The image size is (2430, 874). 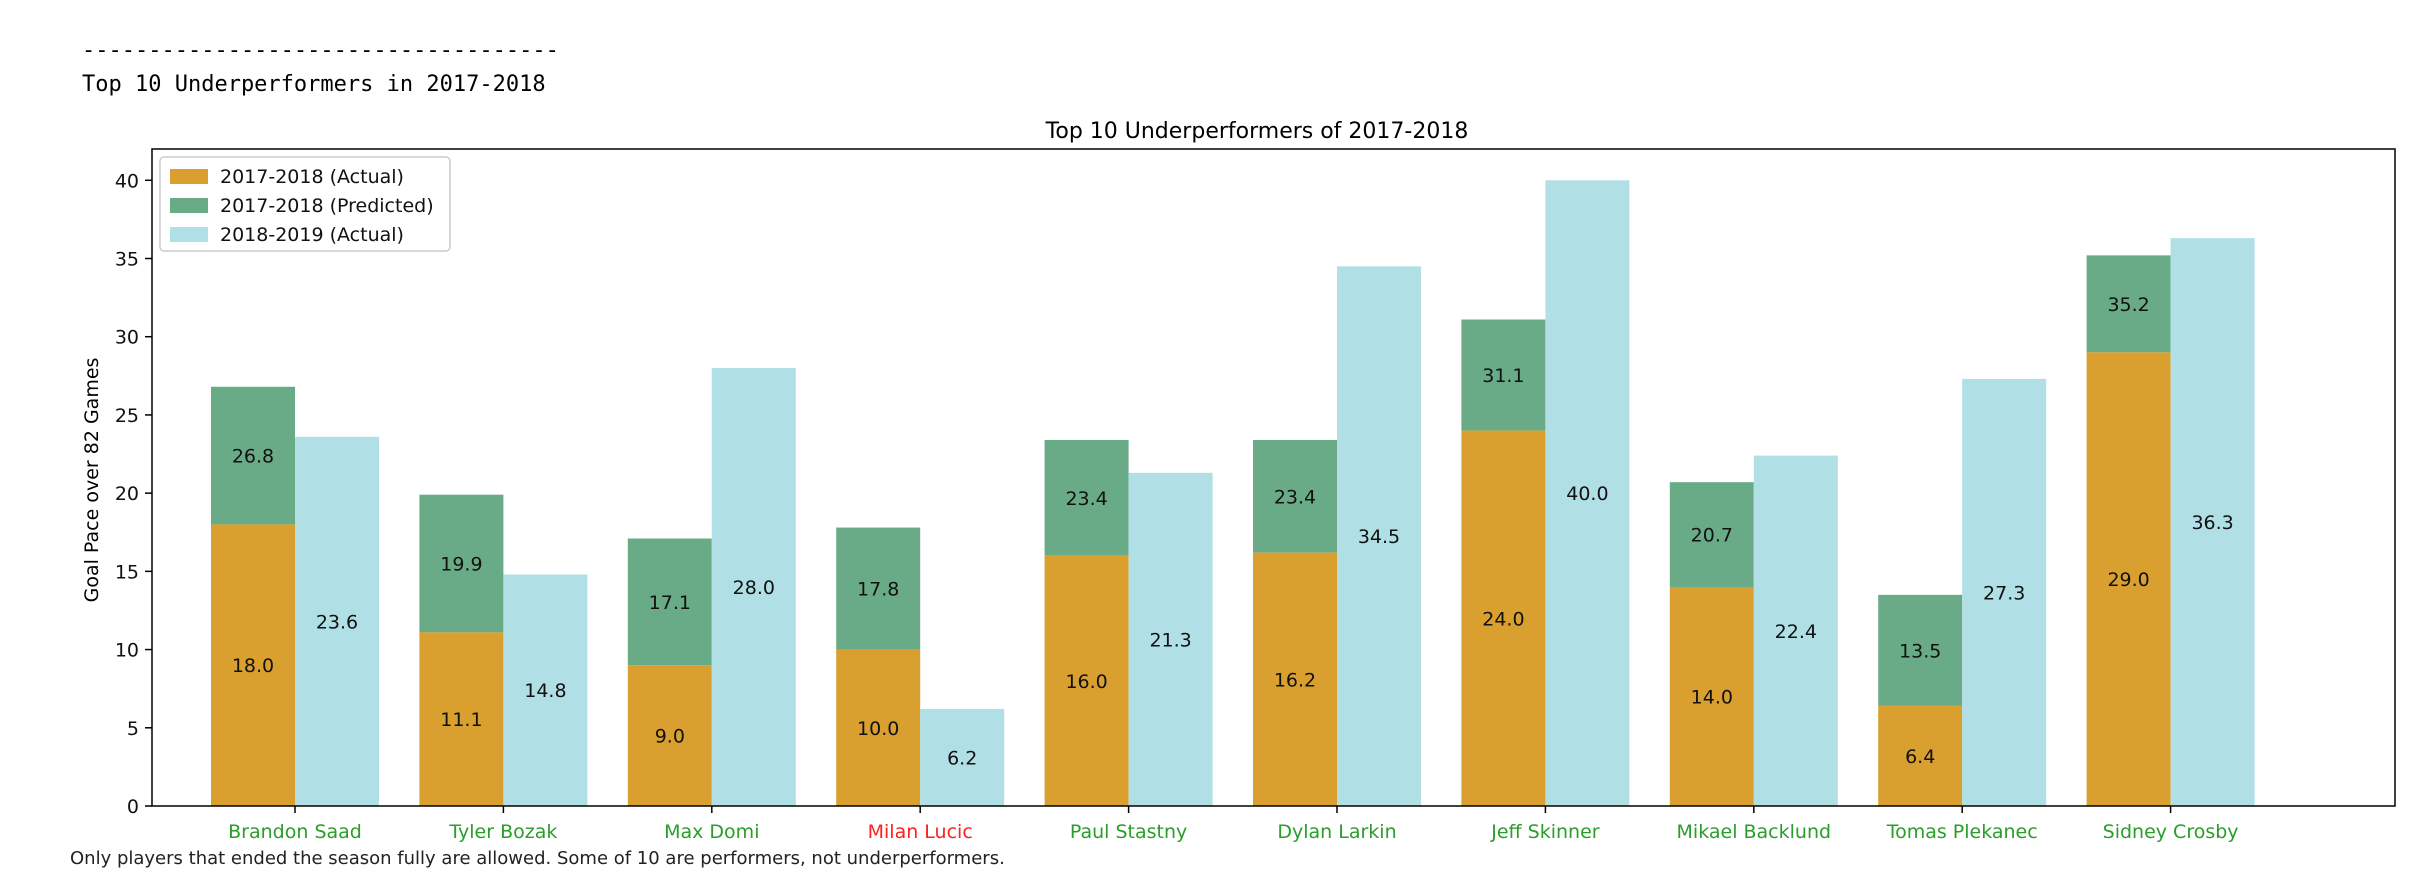 What do you see at coordinates (920, 832) in the screenshot?
I see `x-tick-label: Milan Lucic` at bounding box center [920, 832].